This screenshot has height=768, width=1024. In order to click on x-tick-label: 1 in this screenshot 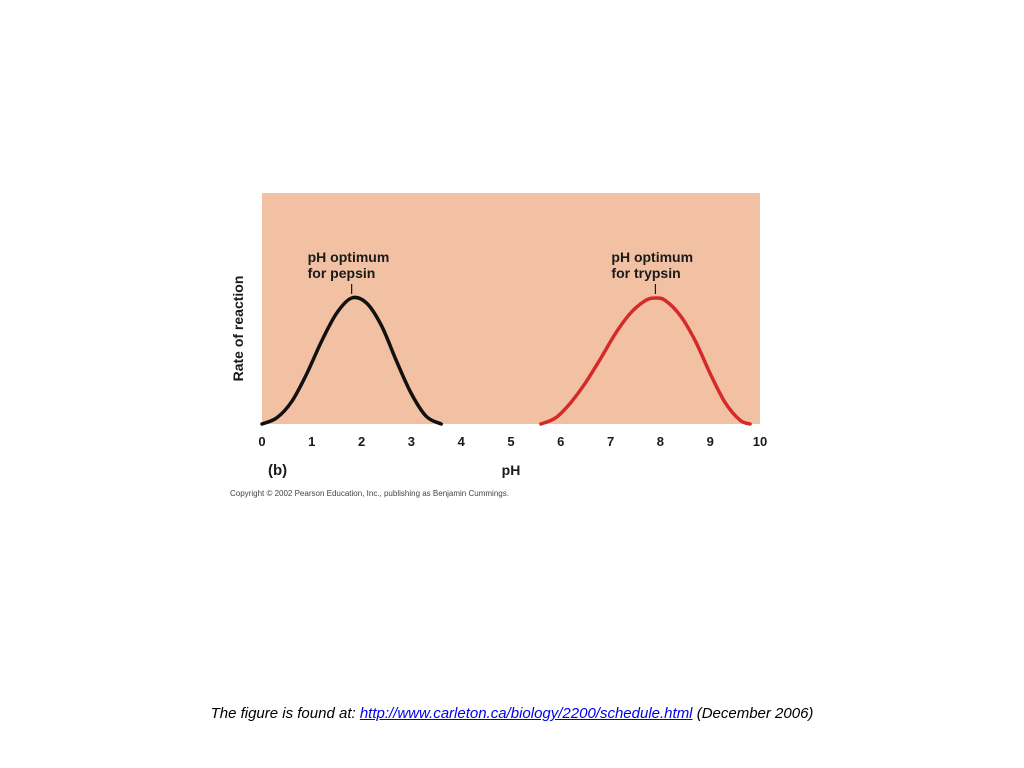, I will do `click(311, 441)`.